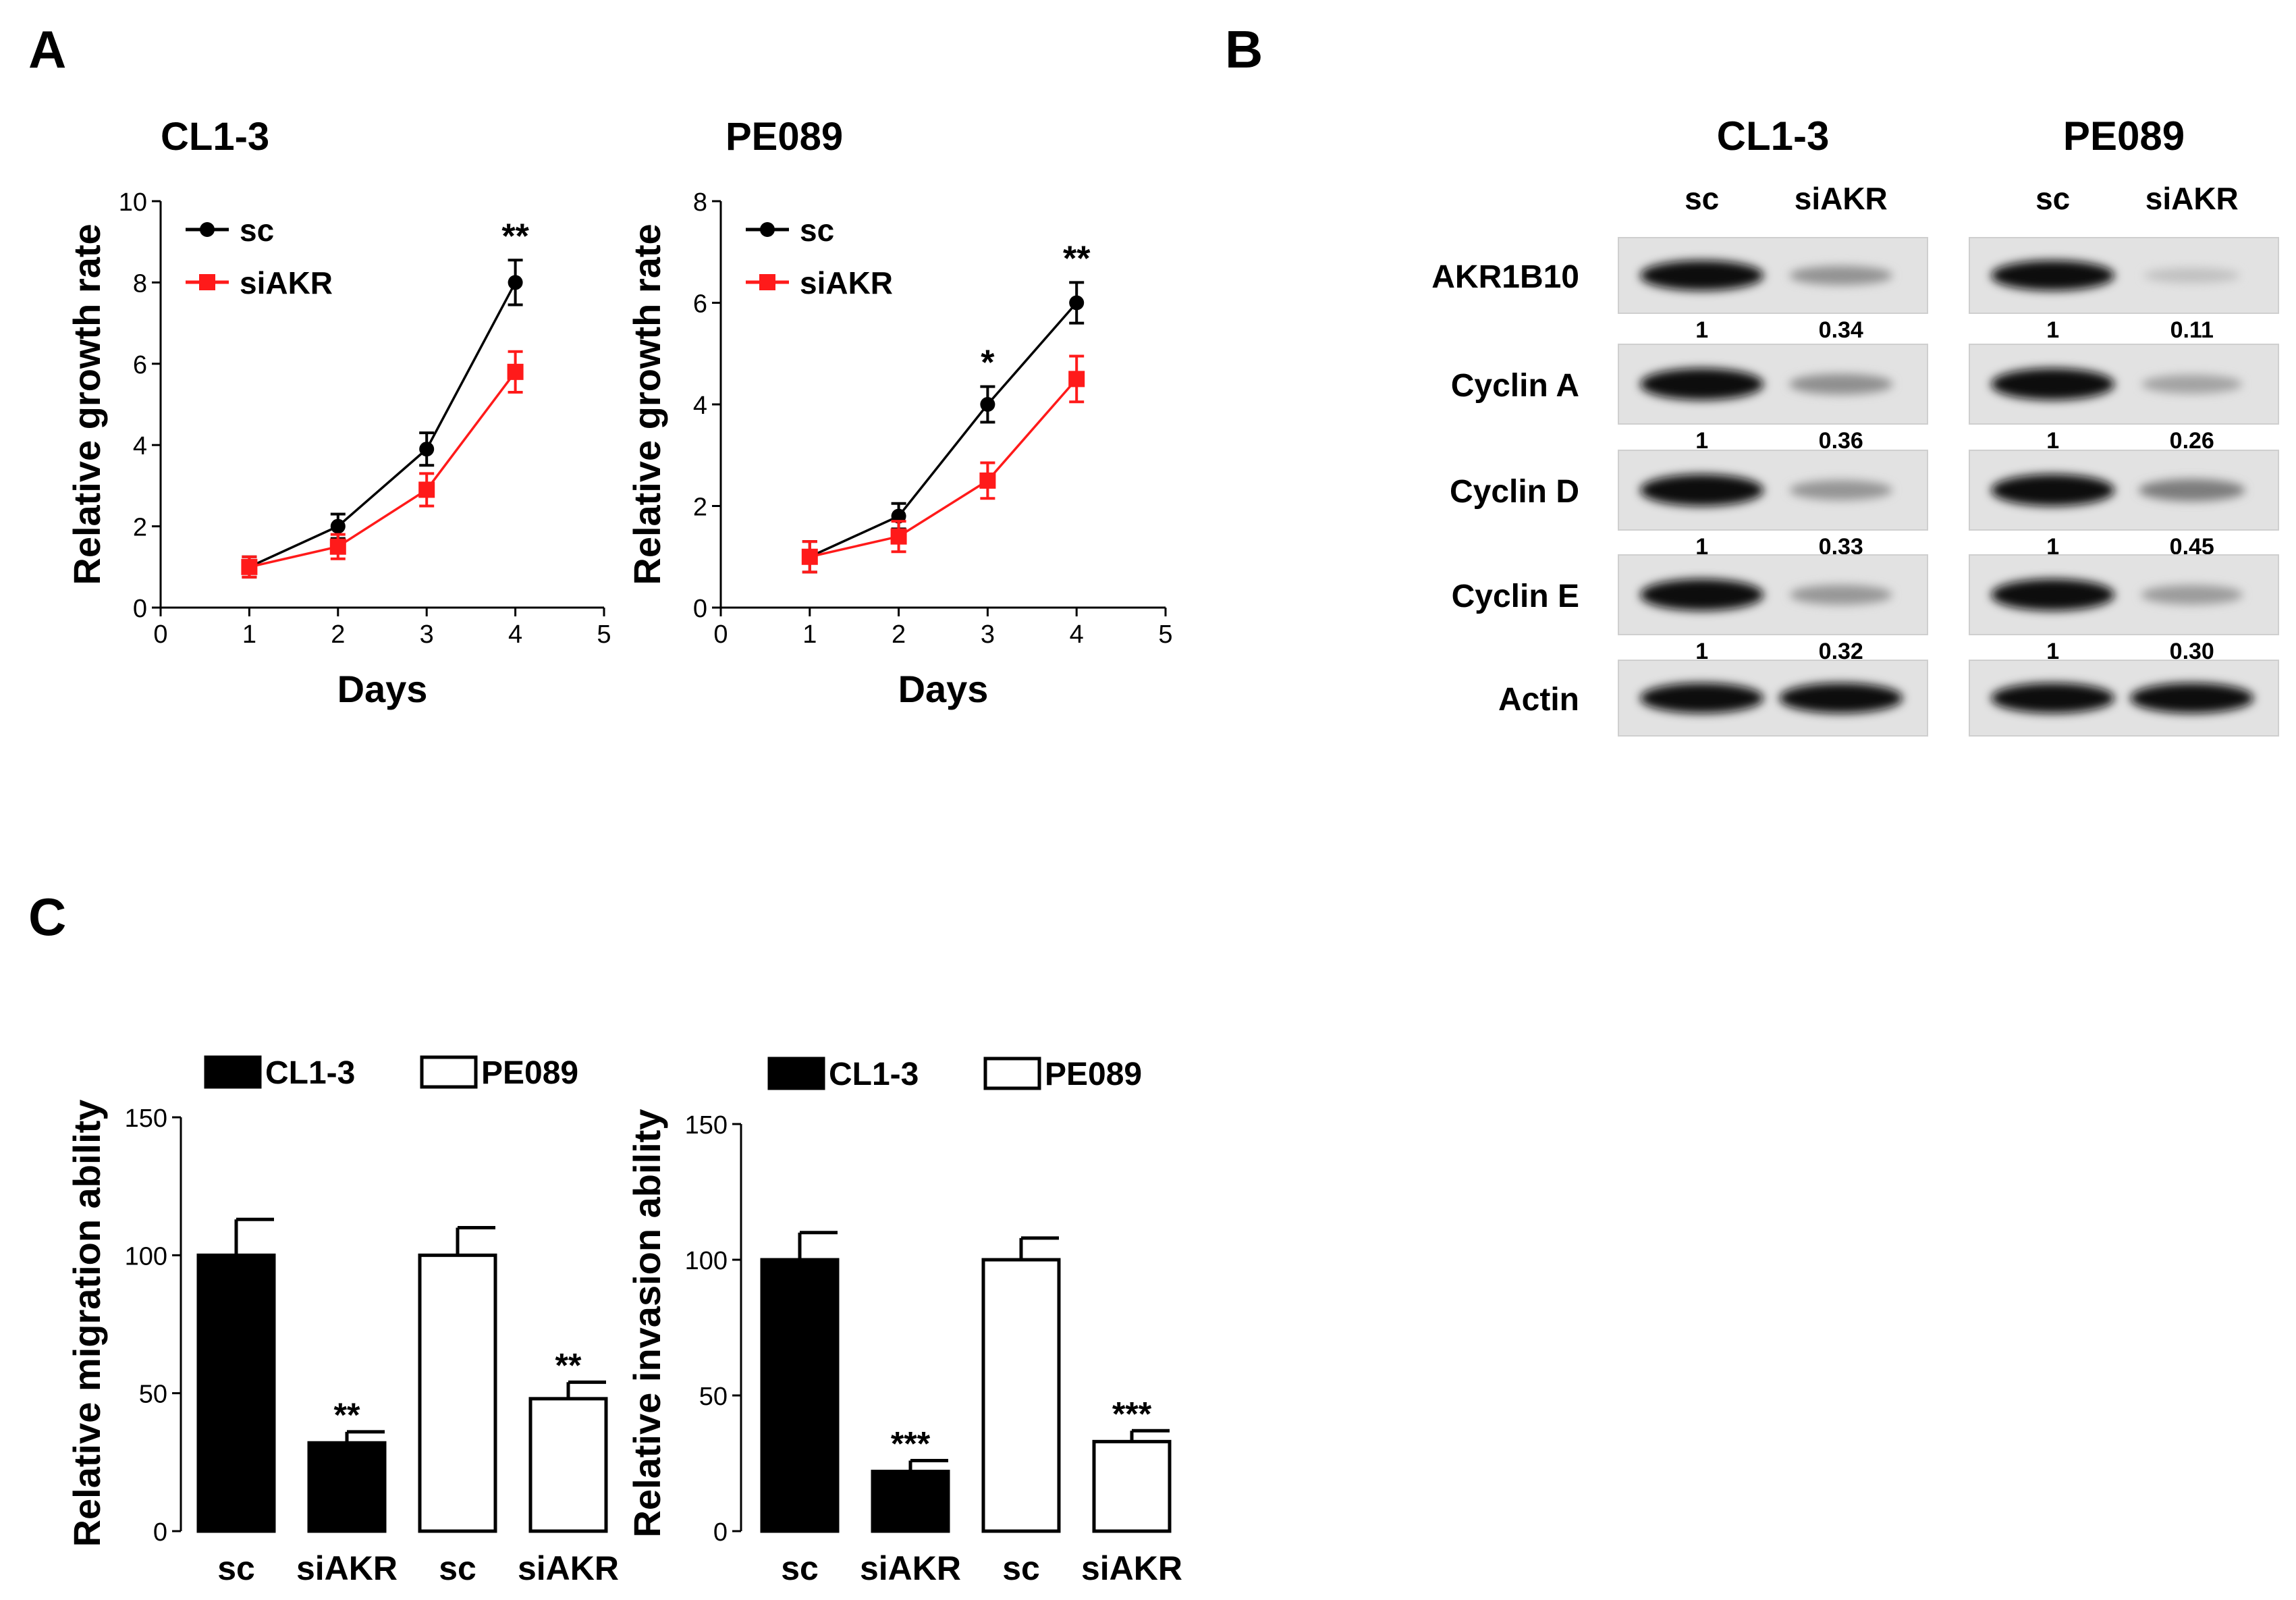 The width and height of the screenshot is (2296, 1600). I want to click on blot-title-PE089: PE089, so click(2124, 136).